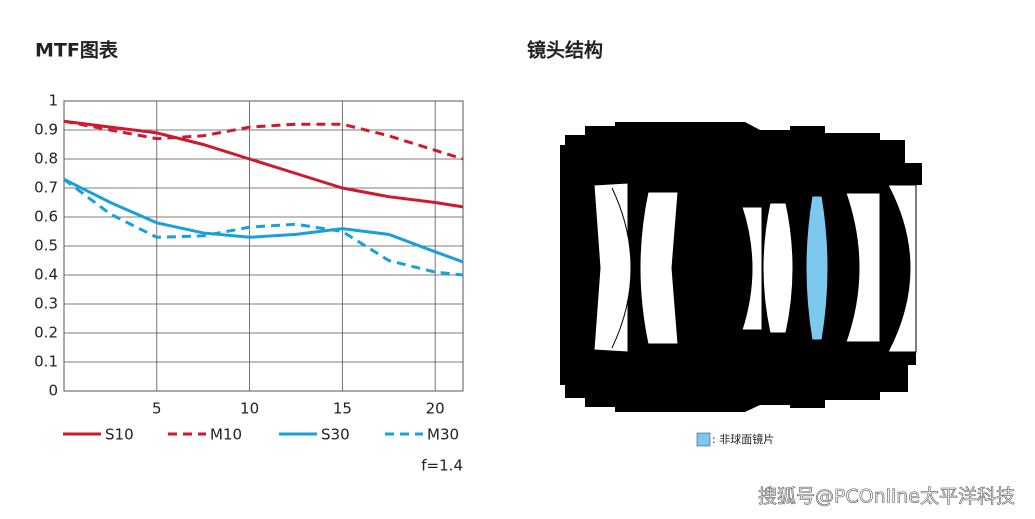 The height and width of the screenshot is (519, 1035). I want to click on legend-label: M30, so click(443, 435).